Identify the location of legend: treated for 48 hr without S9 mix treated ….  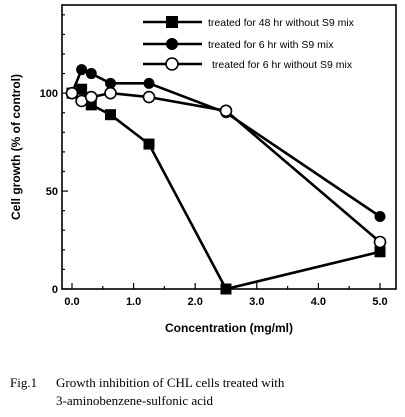
(249, 43).